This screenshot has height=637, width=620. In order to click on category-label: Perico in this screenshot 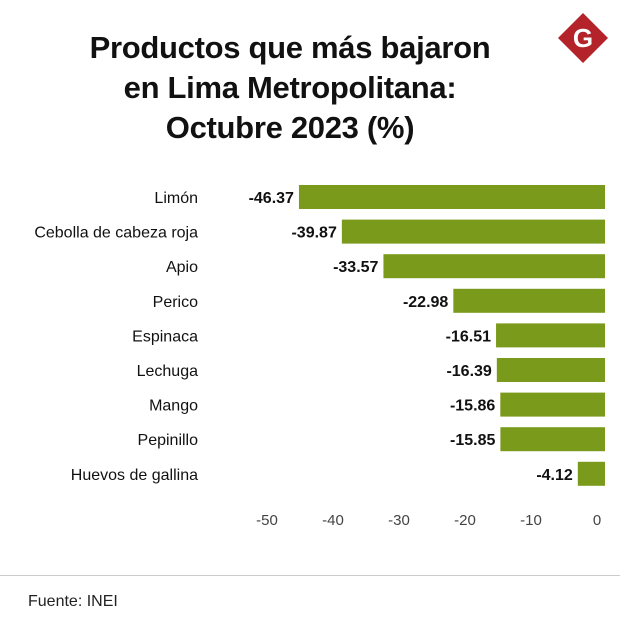, I will do `click(175, 302)`.